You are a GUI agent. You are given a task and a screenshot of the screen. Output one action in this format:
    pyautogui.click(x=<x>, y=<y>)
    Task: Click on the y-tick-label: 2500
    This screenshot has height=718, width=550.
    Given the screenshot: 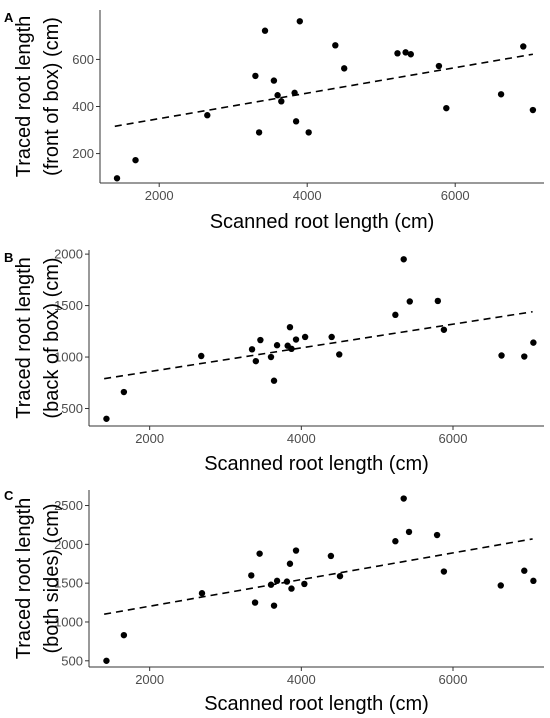 What is the action you would take?
    pyautogui.click(x=68, y=505)
    